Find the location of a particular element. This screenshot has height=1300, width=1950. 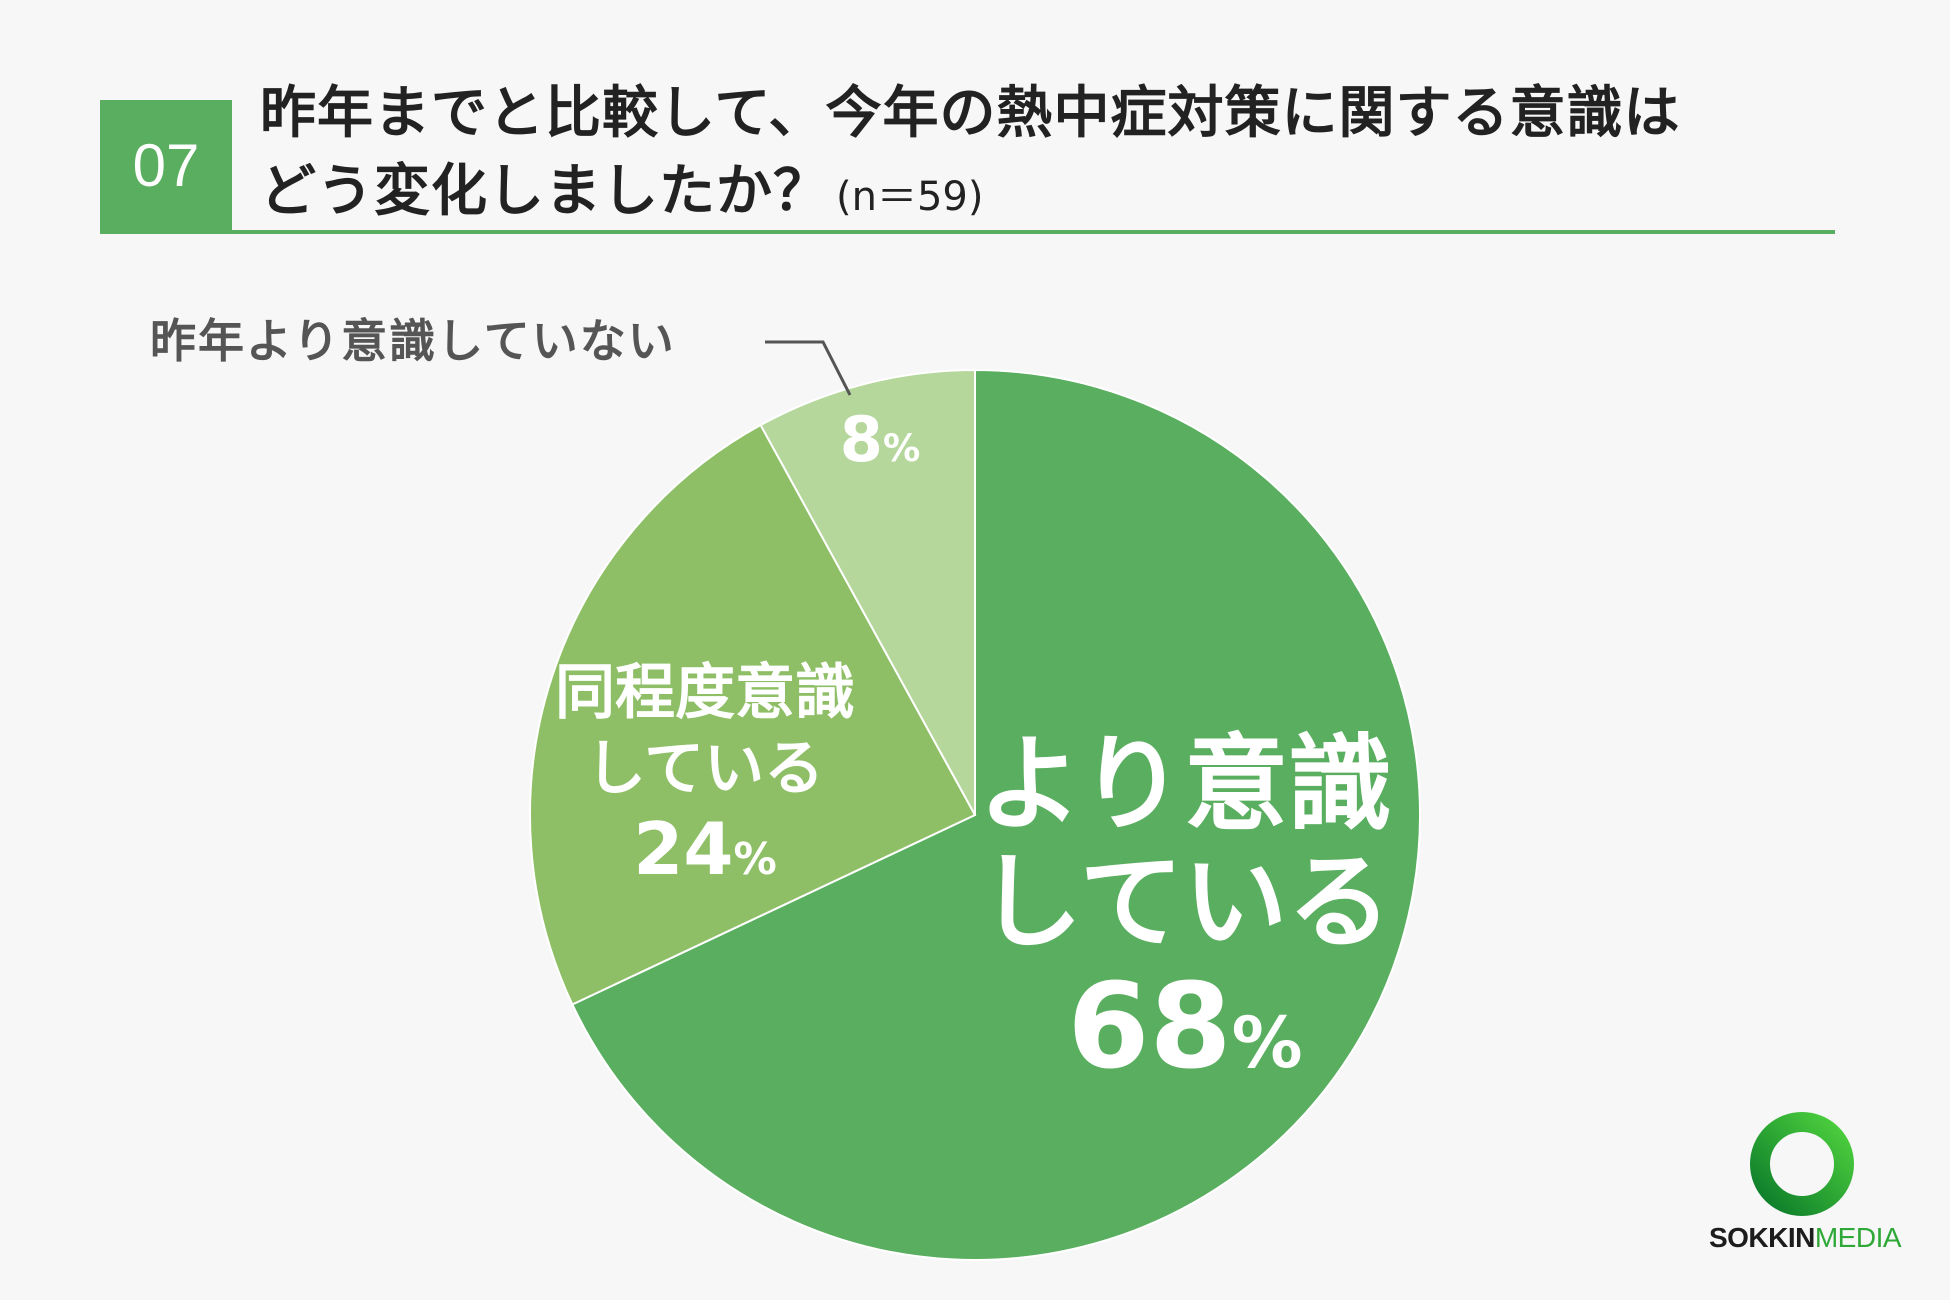

slice-label-more-conscious: より意識 している 68% is located at coordinates (1185, 913).